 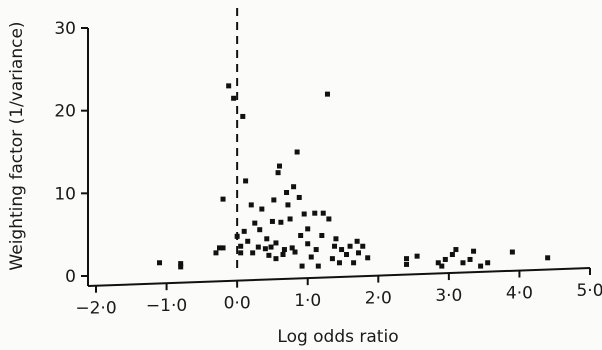 I want to click on y-tick-label: 30, so click(x=65, y=29).